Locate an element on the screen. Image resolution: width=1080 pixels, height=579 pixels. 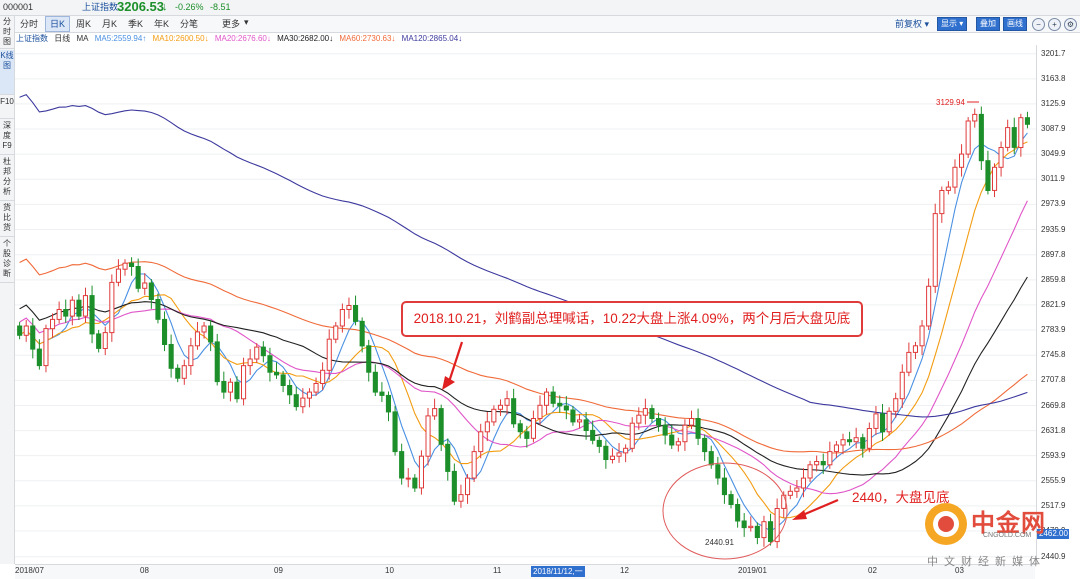
tab-fenshi: 分时 is located at coordinates (29, 24).